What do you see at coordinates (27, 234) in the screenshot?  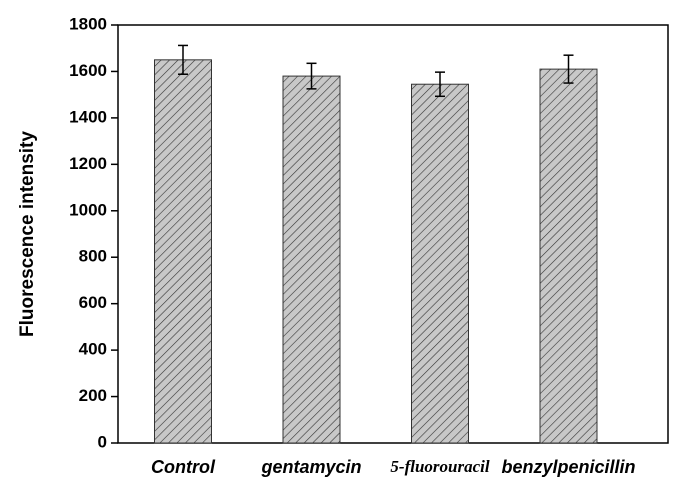 I see `y-axis-label: Fluorescence intensity` at bounding box center [27, 234].